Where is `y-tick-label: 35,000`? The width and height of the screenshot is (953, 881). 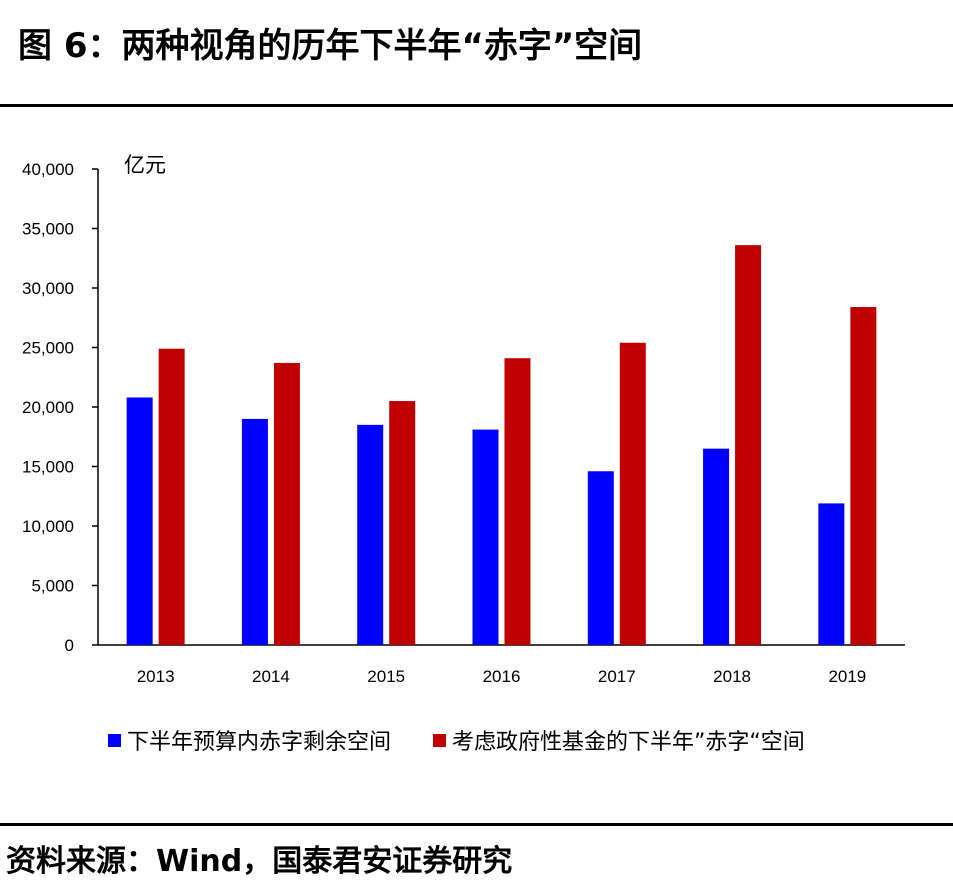
y-tick-label: 35,000 is located at coordinates (48, 229).